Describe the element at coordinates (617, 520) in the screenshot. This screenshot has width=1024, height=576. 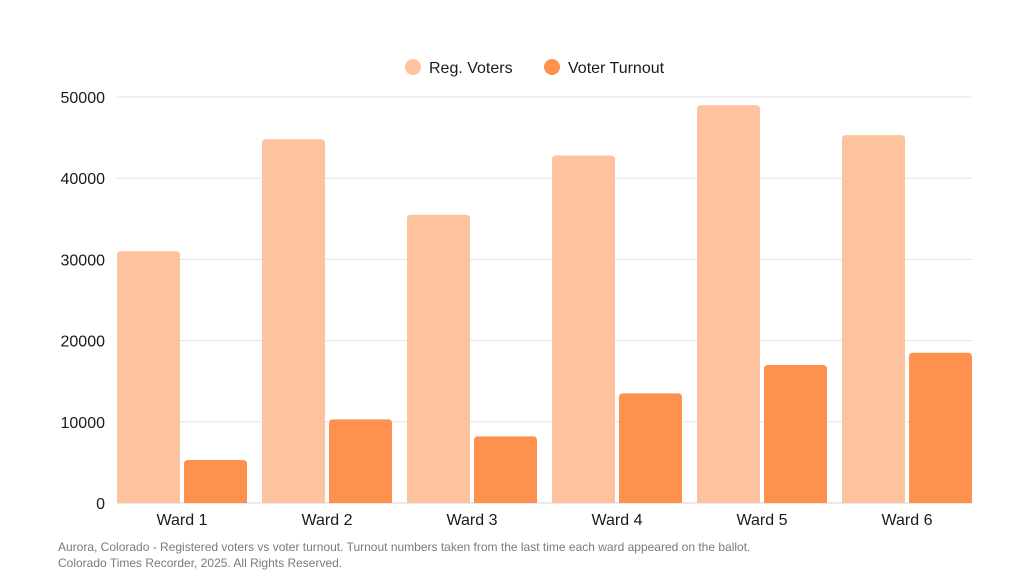
I see `x-tick-label: Ward 4` at that location.